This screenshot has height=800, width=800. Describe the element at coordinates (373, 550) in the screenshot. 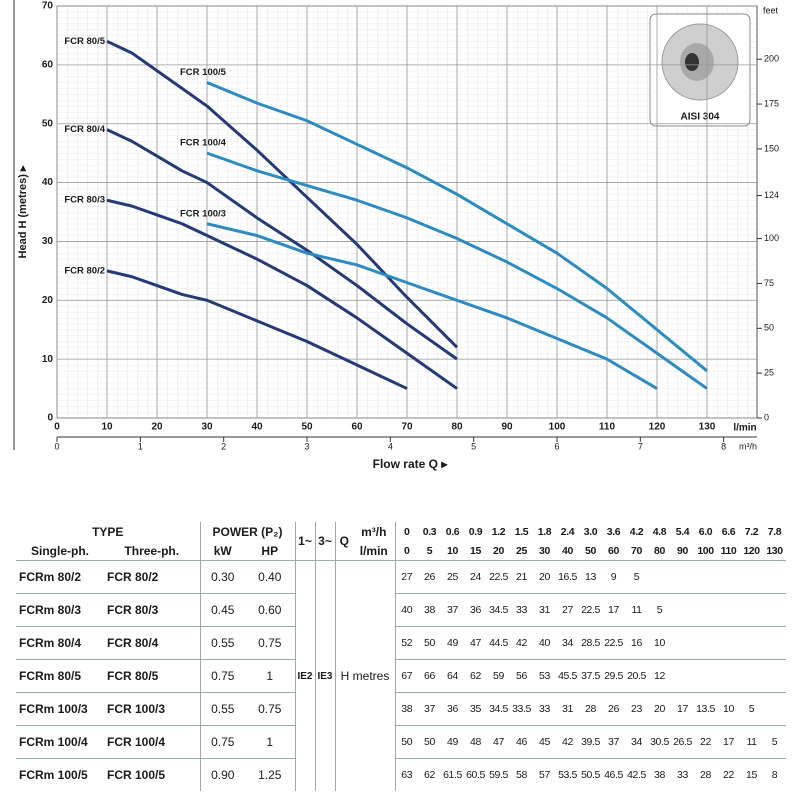

I see `flow-unit: l/min` at that location.